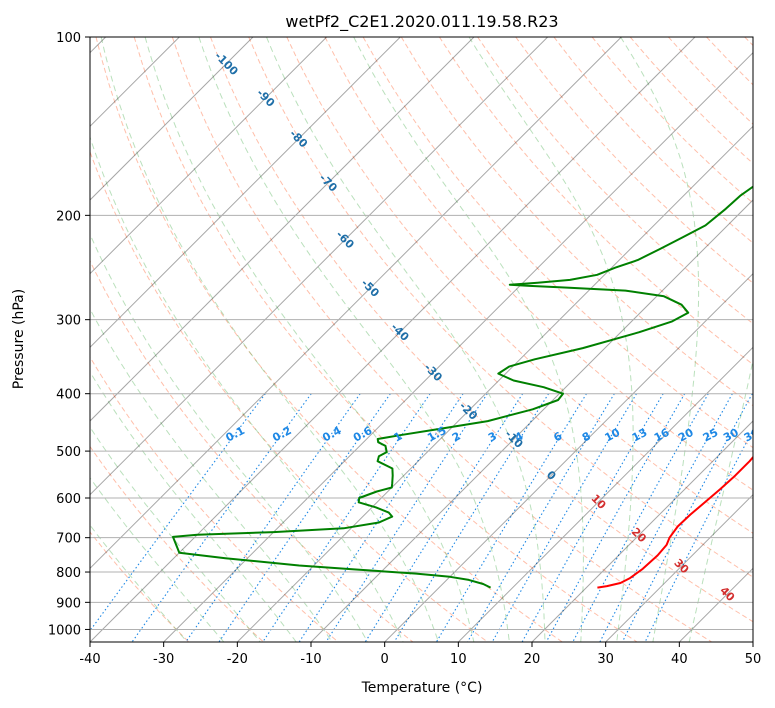 Image resolution: width=775 pixels, height=708 pixels. What do you see at coordinates (68, 573) in the screenshot?
I see `y-tick-label: 800` at bounding box center [68, 573].